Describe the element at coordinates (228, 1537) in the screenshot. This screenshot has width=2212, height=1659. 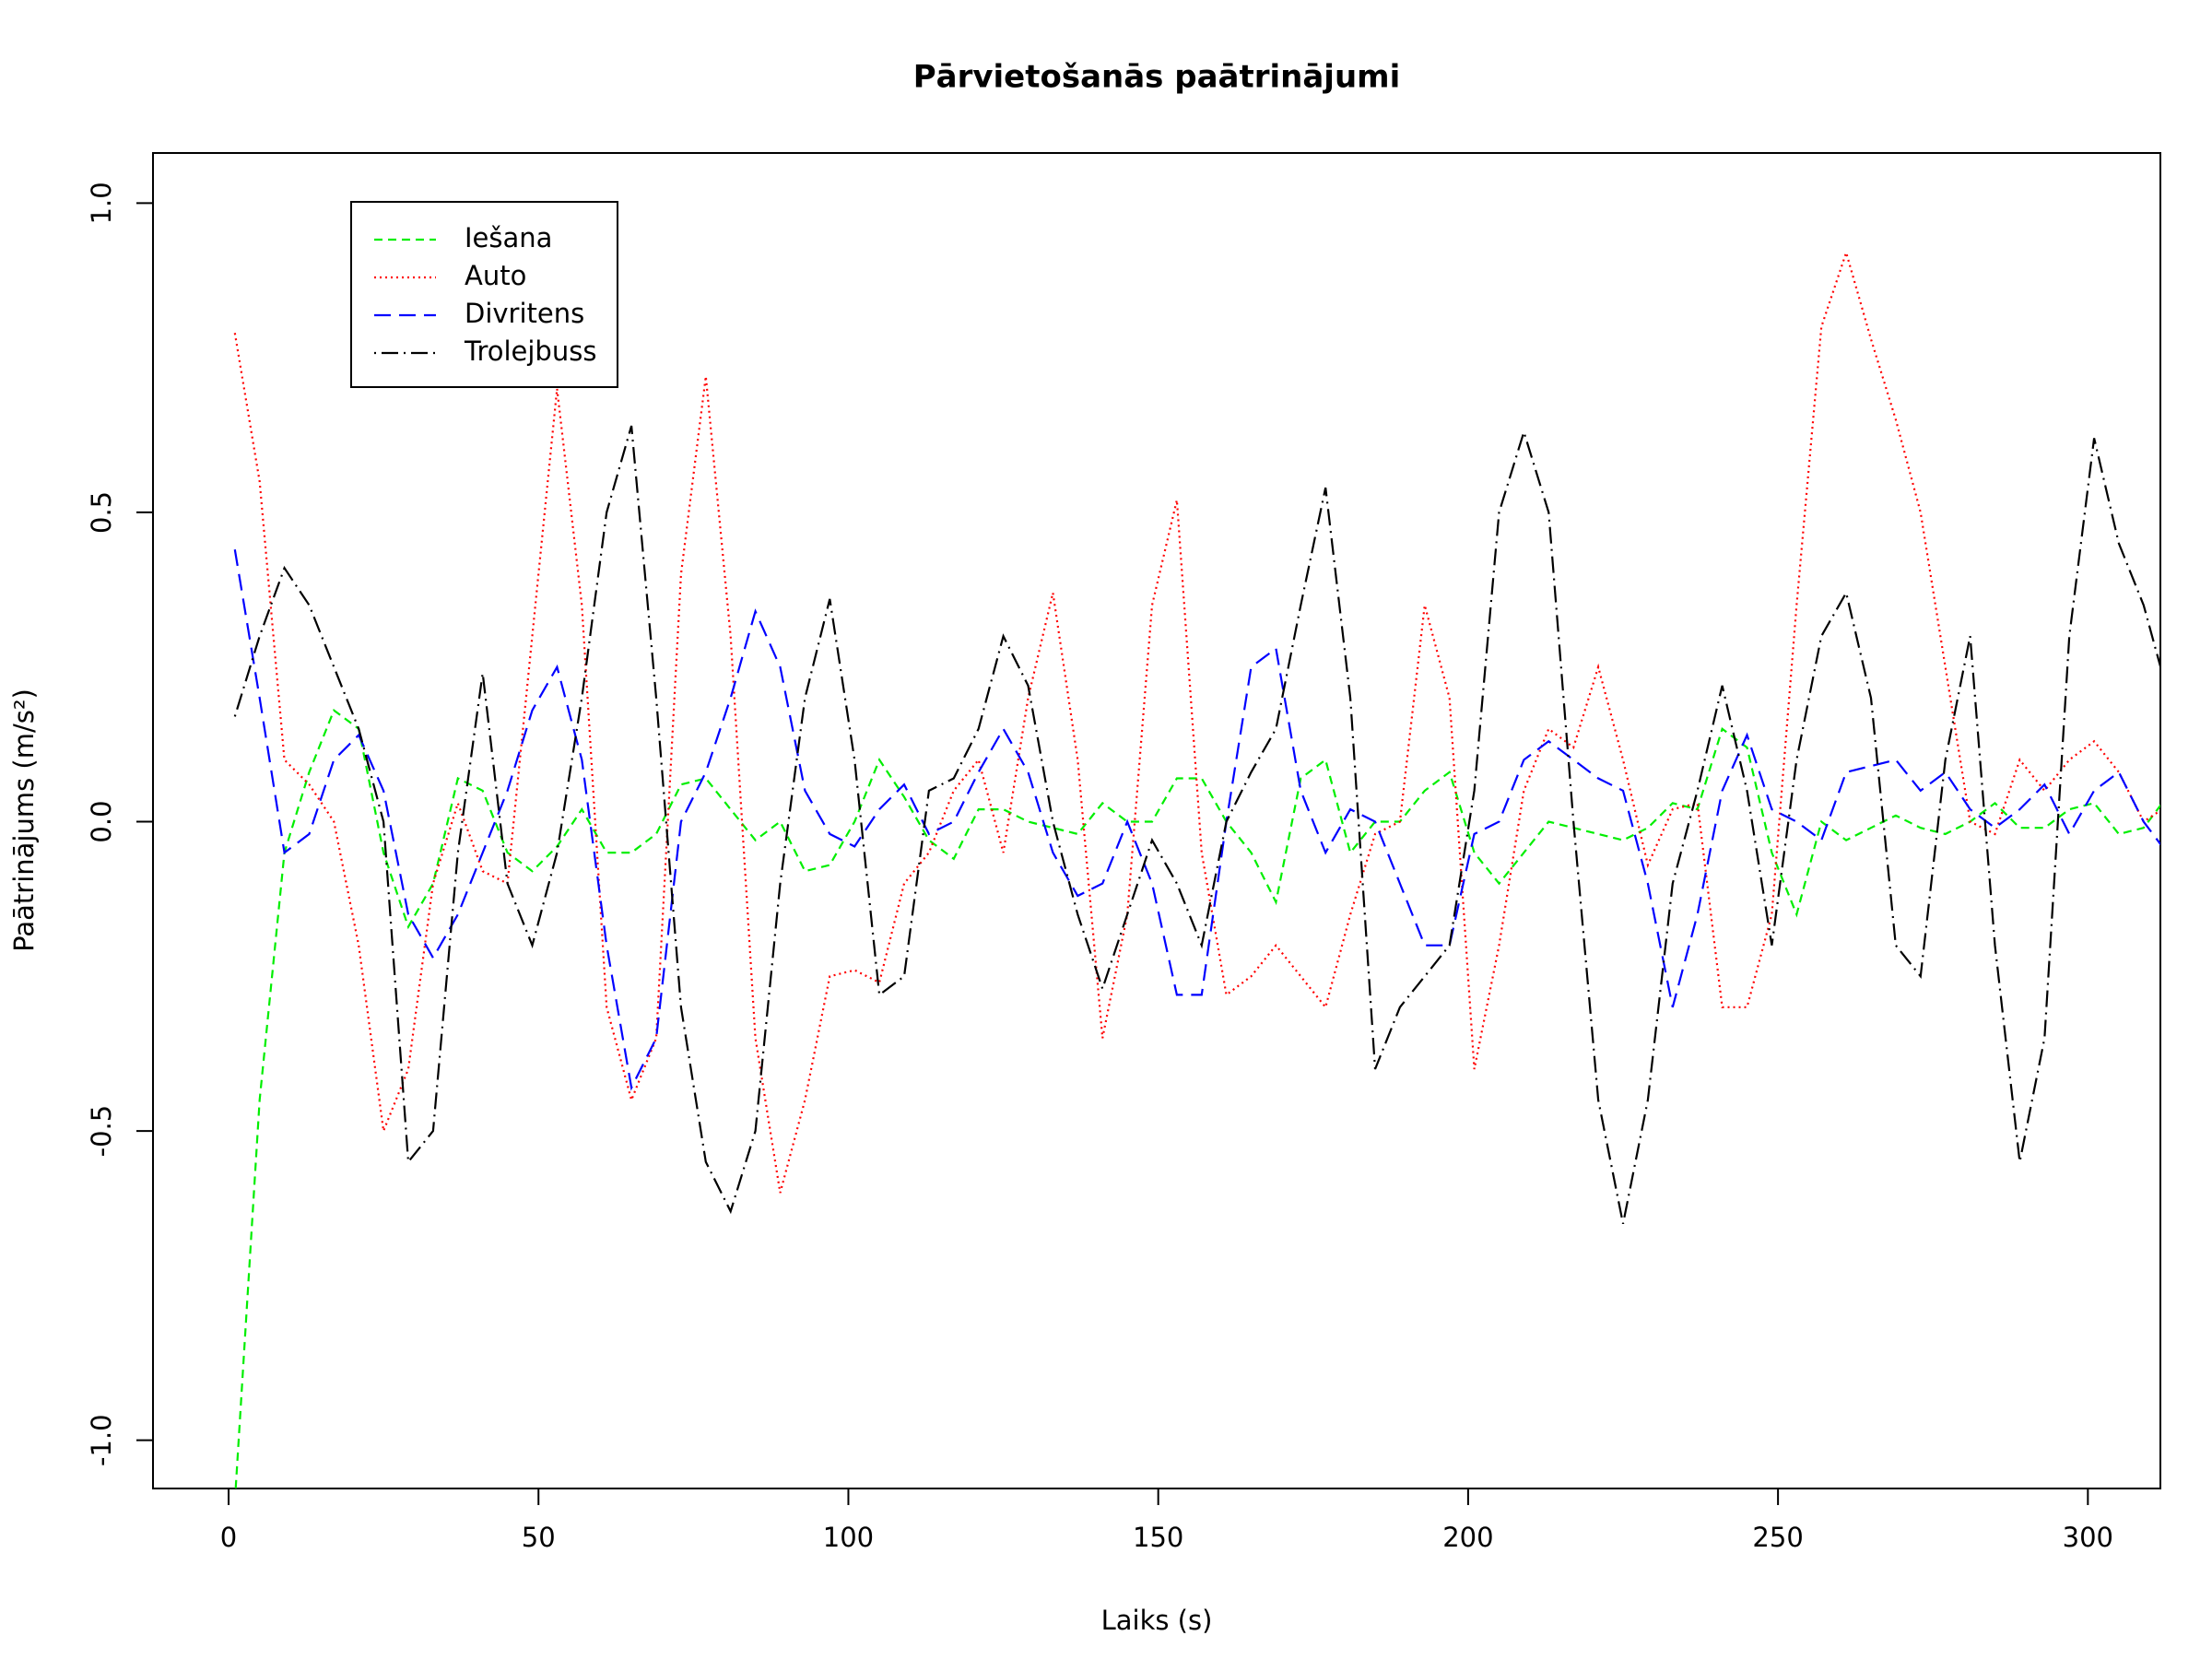
I see `x-tick-label: 0` at that location.